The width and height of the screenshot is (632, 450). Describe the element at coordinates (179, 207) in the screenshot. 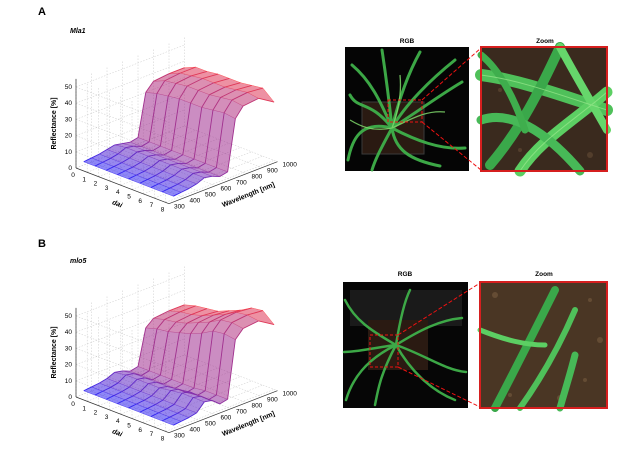

I see `chart-a-y-tick-label: 300` at that location.